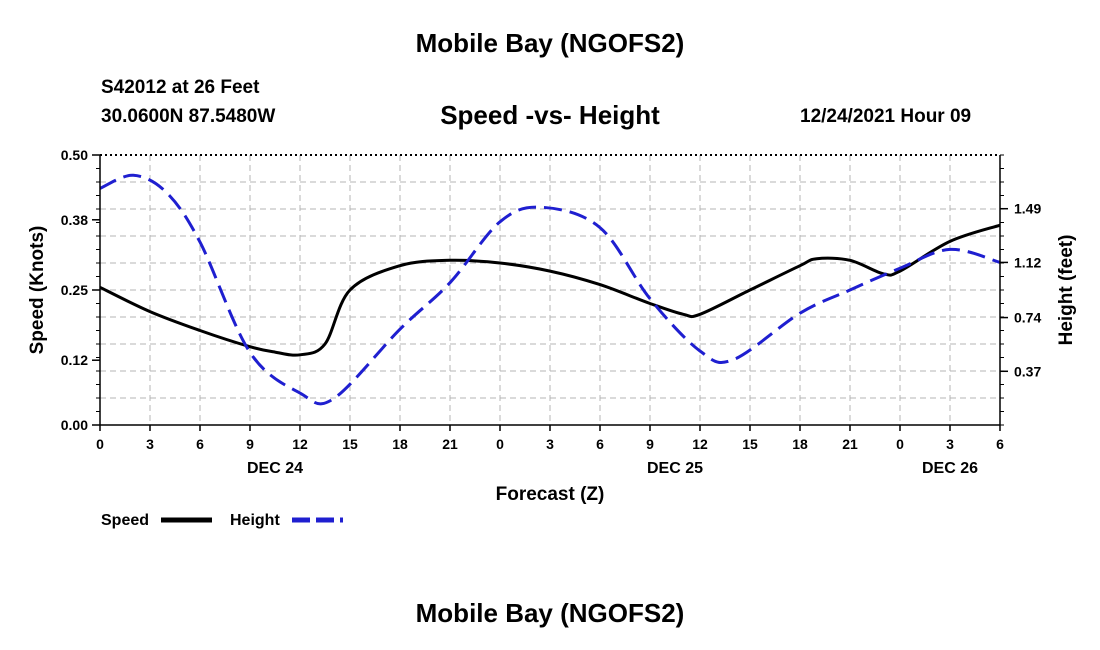 This screenshot has height=650, width=1100. Describe the element at coordinates (188, 116) in the screenshot. I see `coordinates-label: 30.0600N 87.5480W` at that location.